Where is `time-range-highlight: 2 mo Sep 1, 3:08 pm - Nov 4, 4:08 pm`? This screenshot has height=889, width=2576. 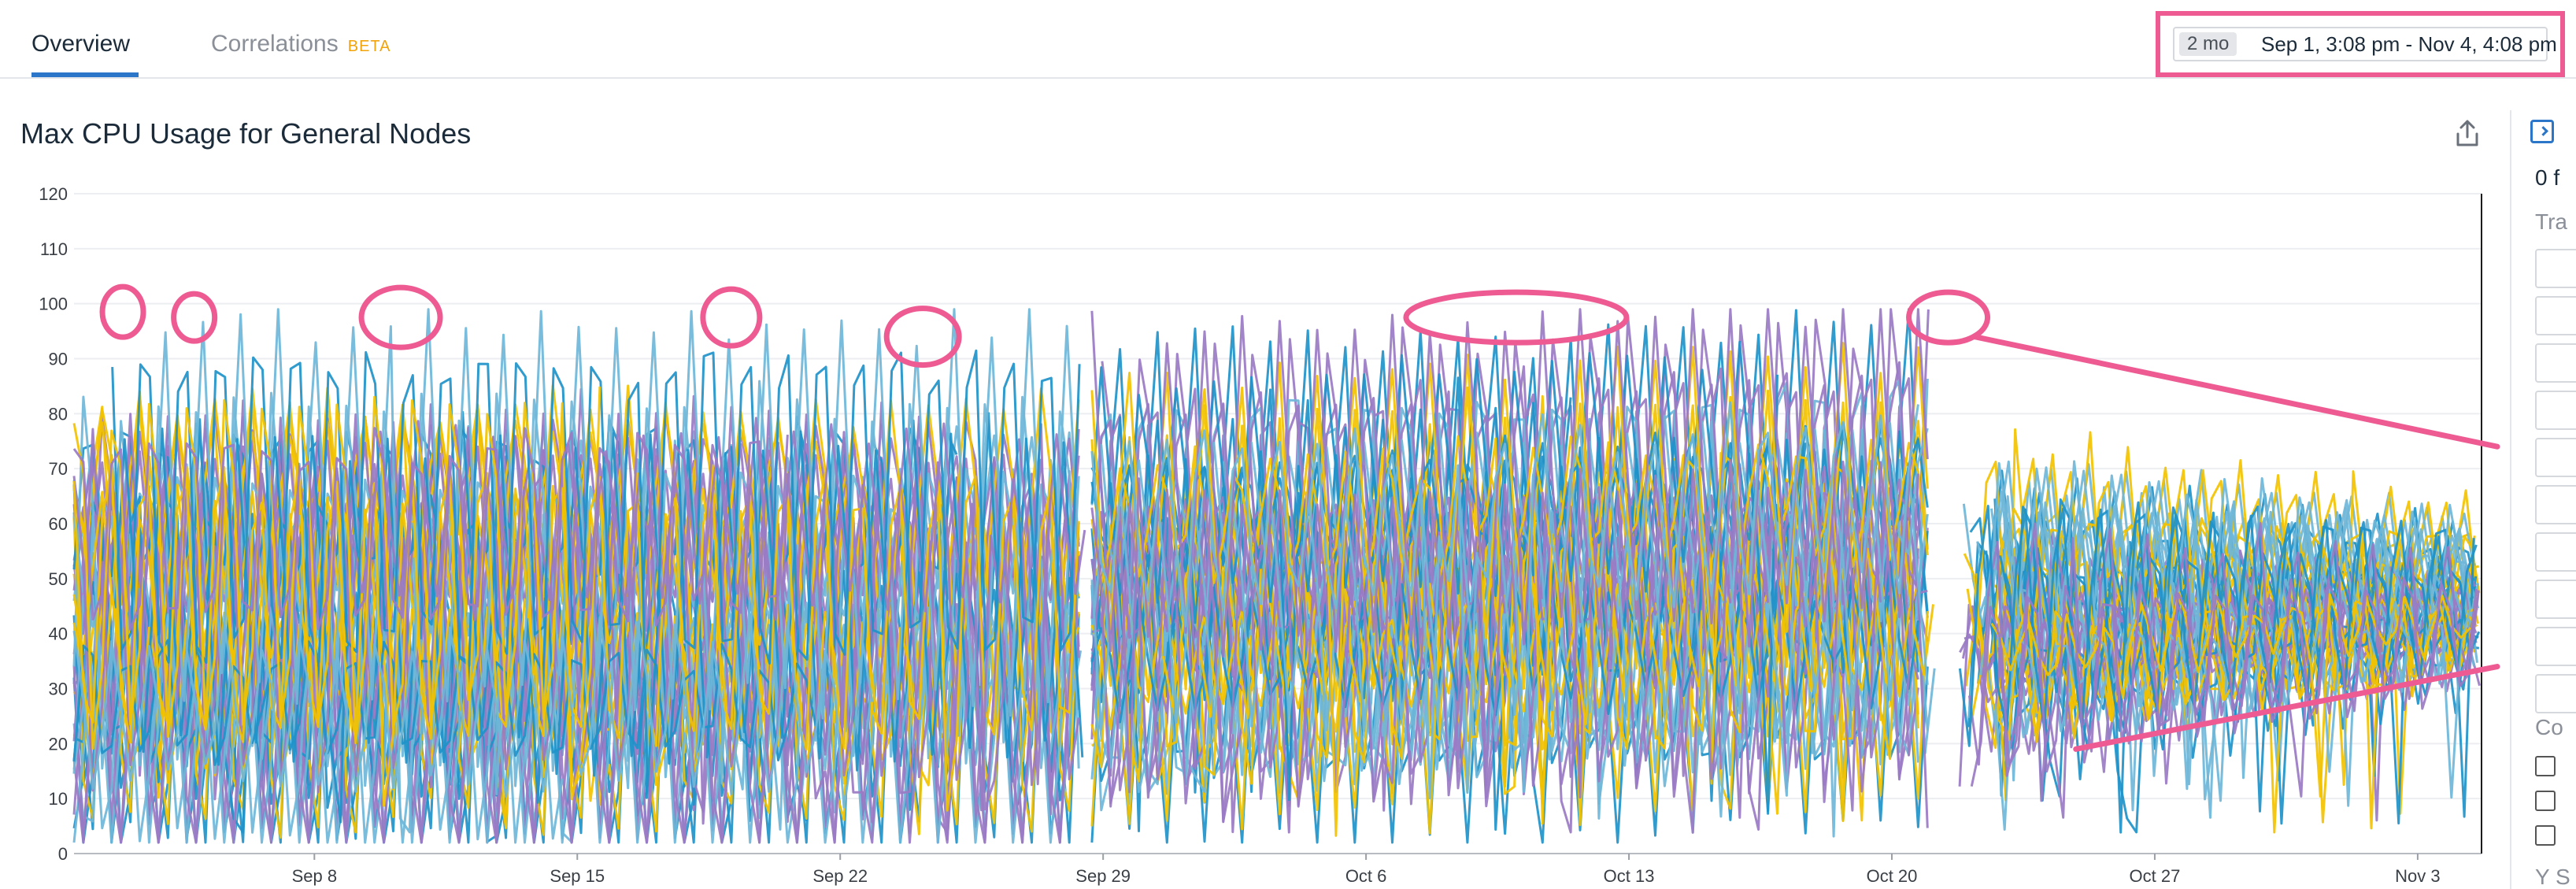
time-range-highlight: 2 mo Sep 1, 3:08 pm - Nov 4, 4:08 pm is located at coordinates (2360, 44).